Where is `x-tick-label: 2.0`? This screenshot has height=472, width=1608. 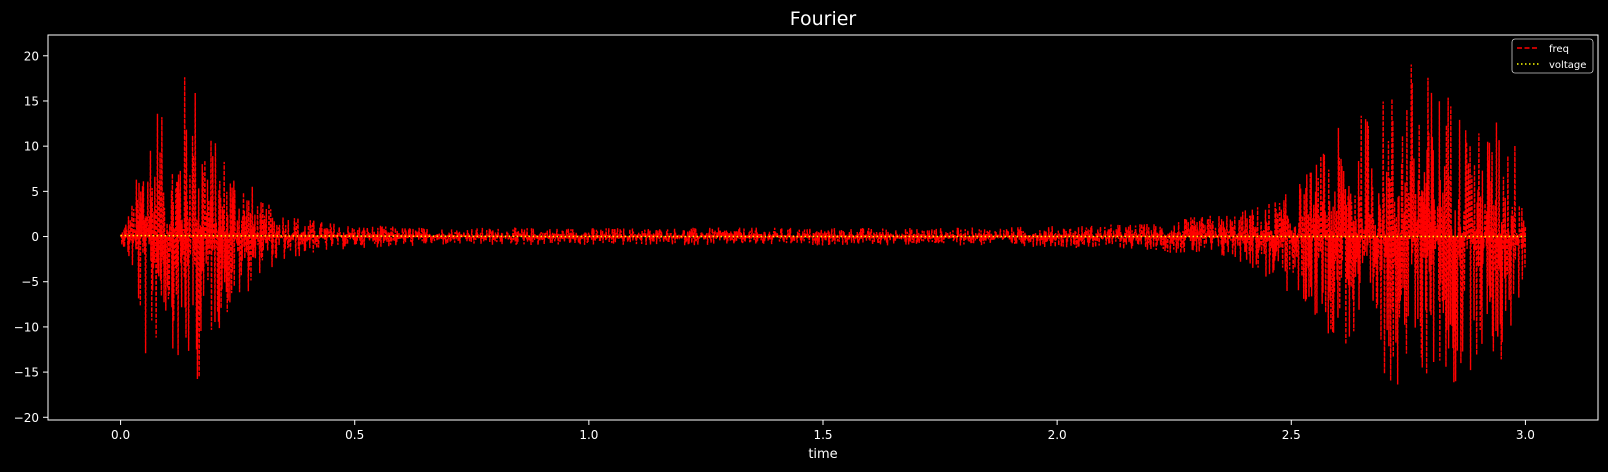 x-tick-label: 2.0 is located at coordinates (1057, 435).